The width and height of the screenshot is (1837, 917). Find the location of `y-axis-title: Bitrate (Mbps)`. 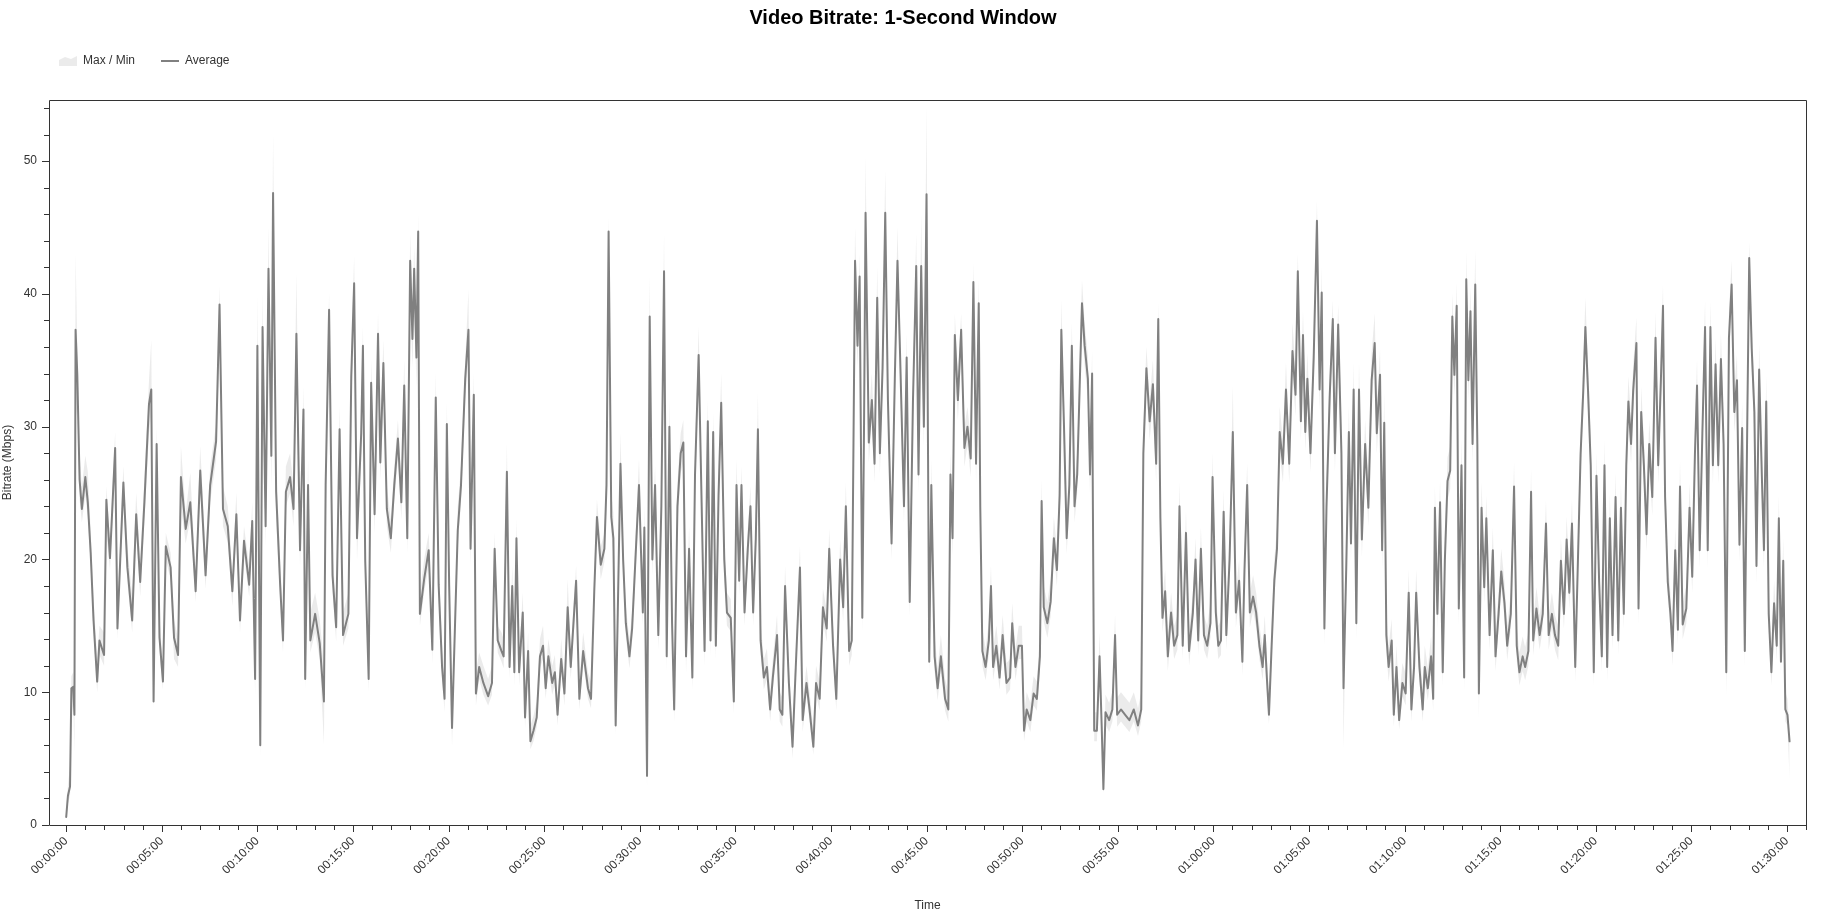

y-axis-title: Bitrate (Mbps) is located at coordinates (7, 462).